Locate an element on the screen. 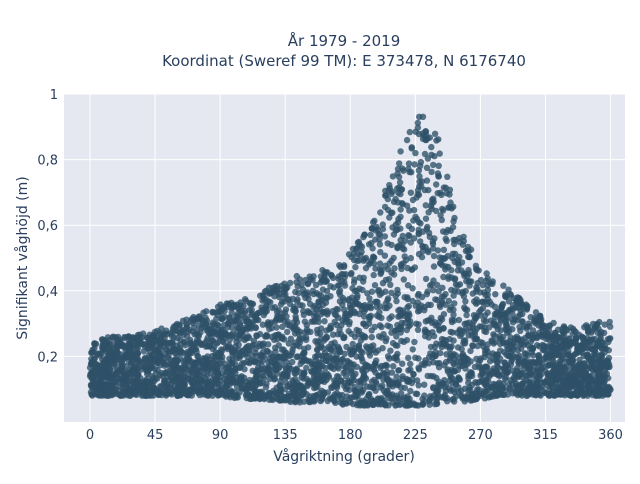  x-axis-label: Vågriktning (grader) is located at coordinates (344, 456).